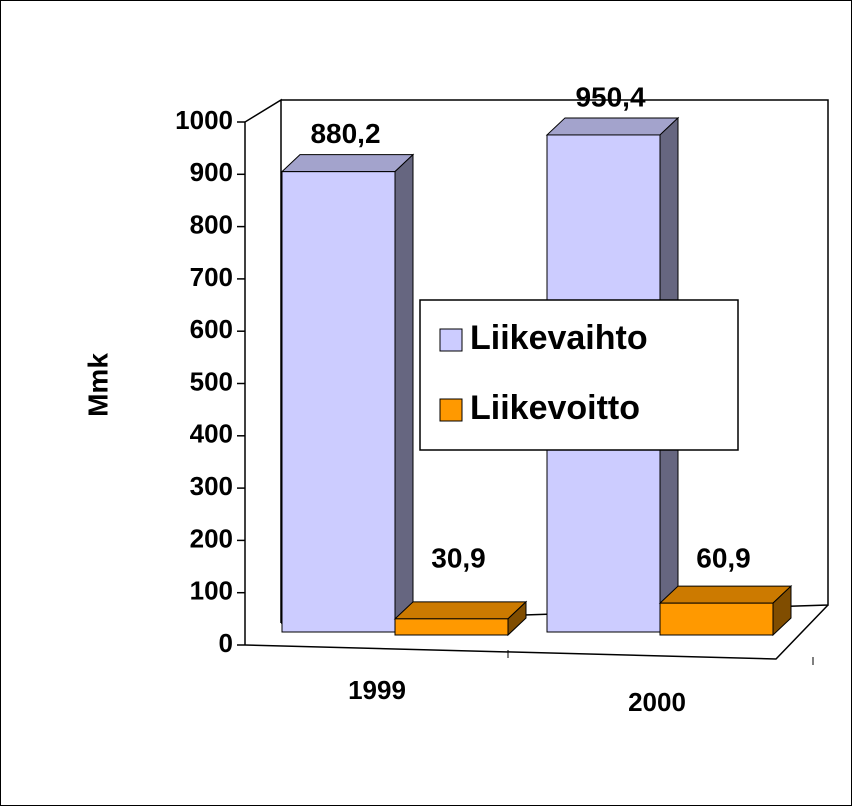 The height and width of the screenshot is (806, 852). What do you see at coordinates (345, 133) in the screenshot?
I see `value-label: 880,2` at bounding box center [345, 133].